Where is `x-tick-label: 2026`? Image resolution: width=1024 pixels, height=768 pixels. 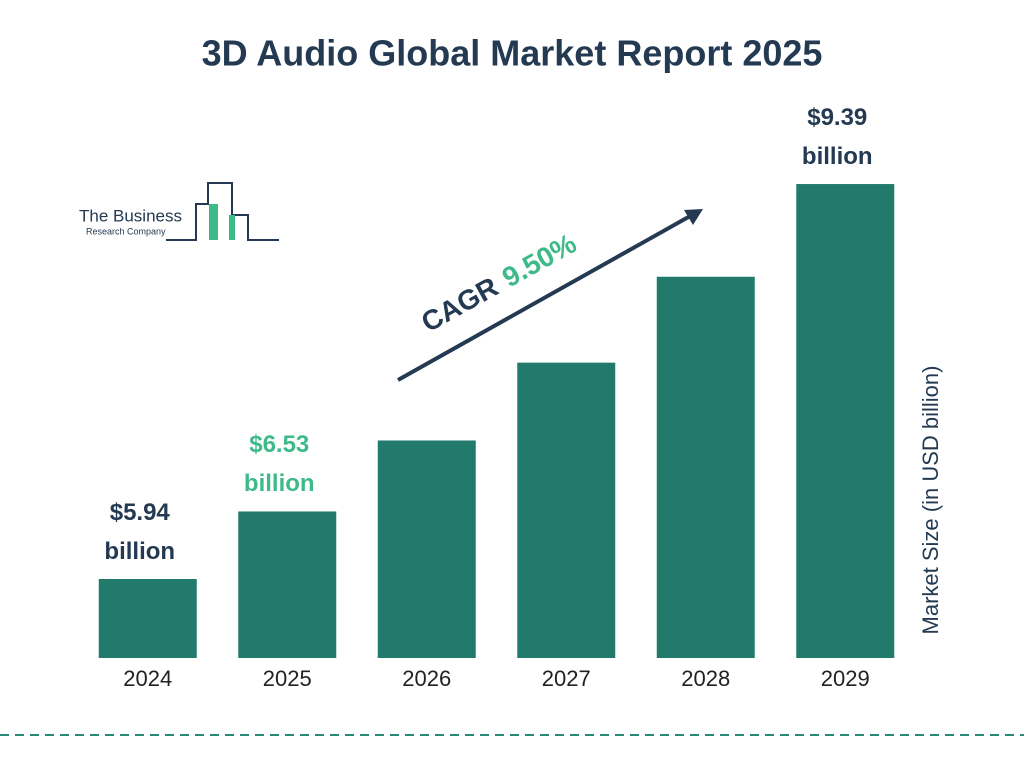 x-tick-label: 2026 is located at coordinates (426, 678).